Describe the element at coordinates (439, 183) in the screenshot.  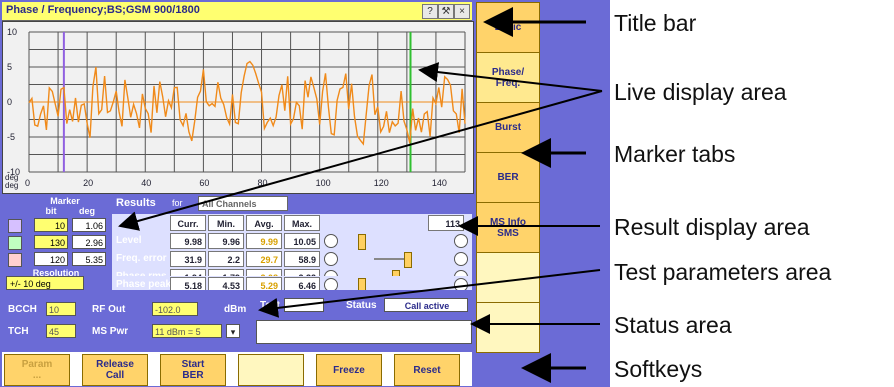
I see `x-tick-label: 140` at that location.